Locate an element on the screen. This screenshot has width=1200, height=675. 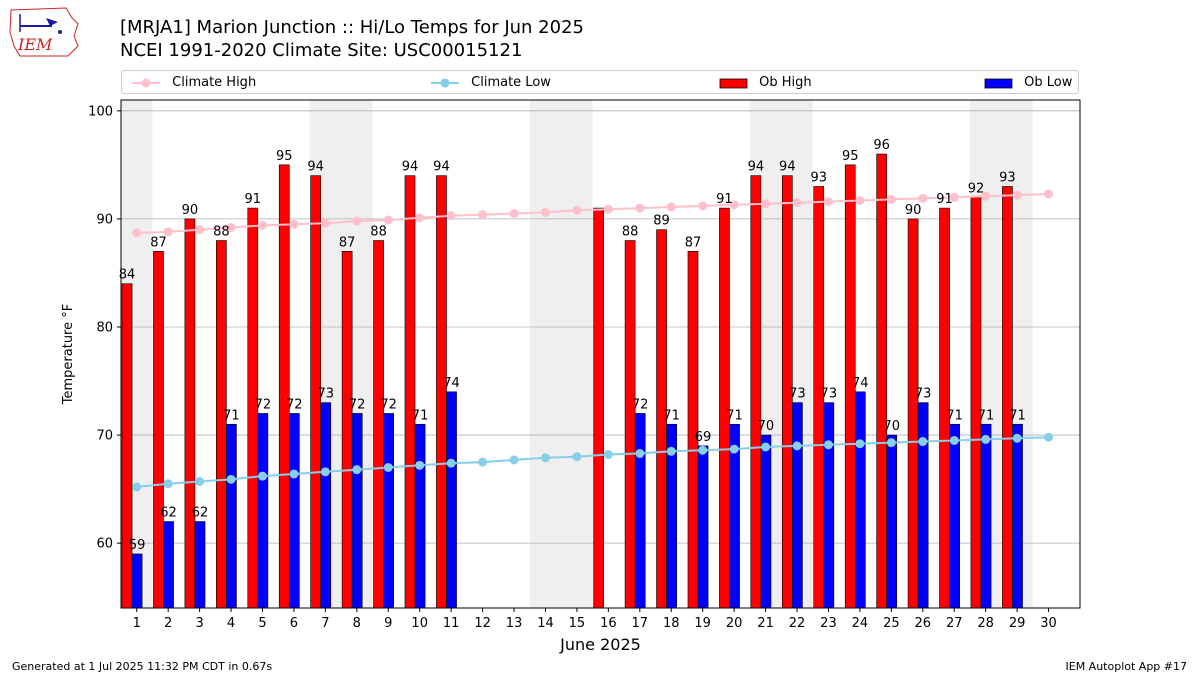
ob-high-label: 95 is located at coordinates (850, 156).